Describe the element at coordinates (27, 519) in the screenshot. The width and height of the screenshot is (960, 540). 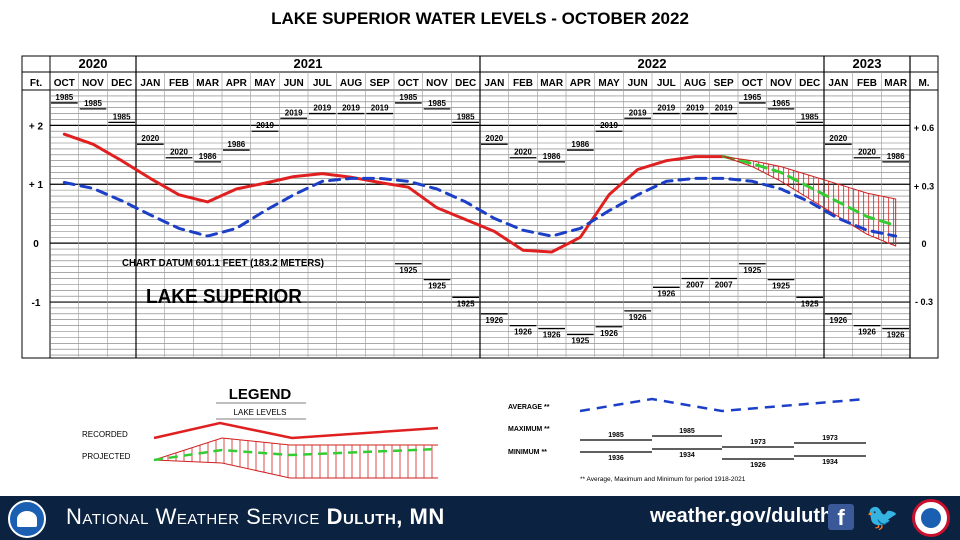
I see `noaa-logo-icon` at that location.